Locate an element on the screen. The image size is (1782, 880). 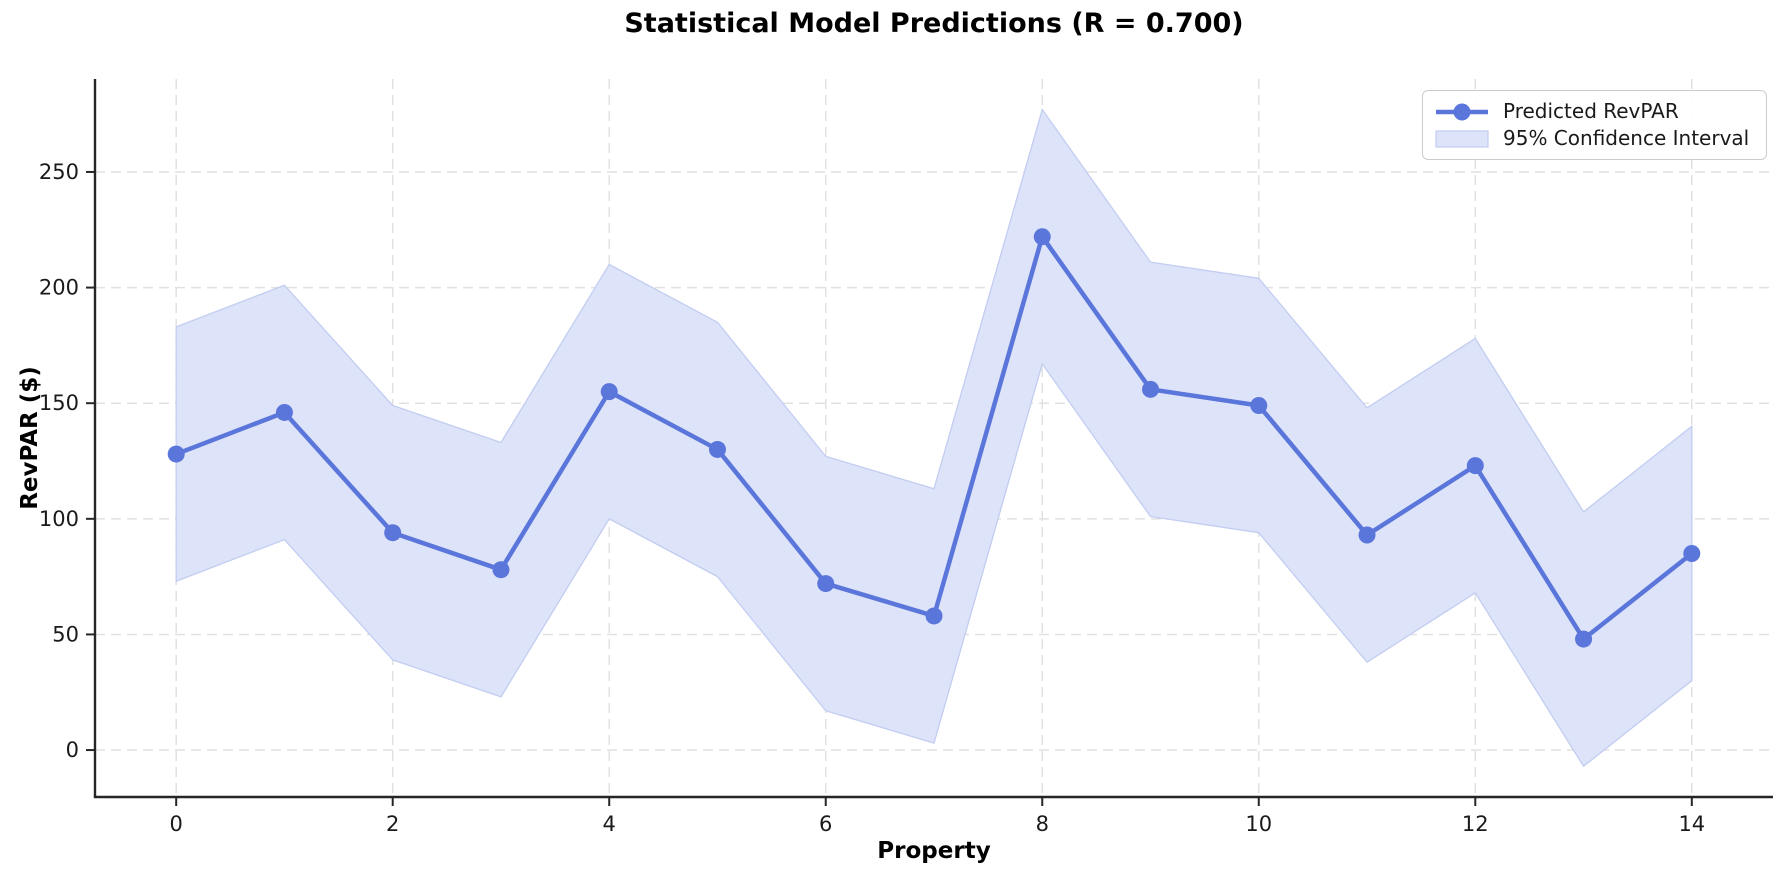
x-axis-tick-label: 14 is located at coordinates (1691, 824).